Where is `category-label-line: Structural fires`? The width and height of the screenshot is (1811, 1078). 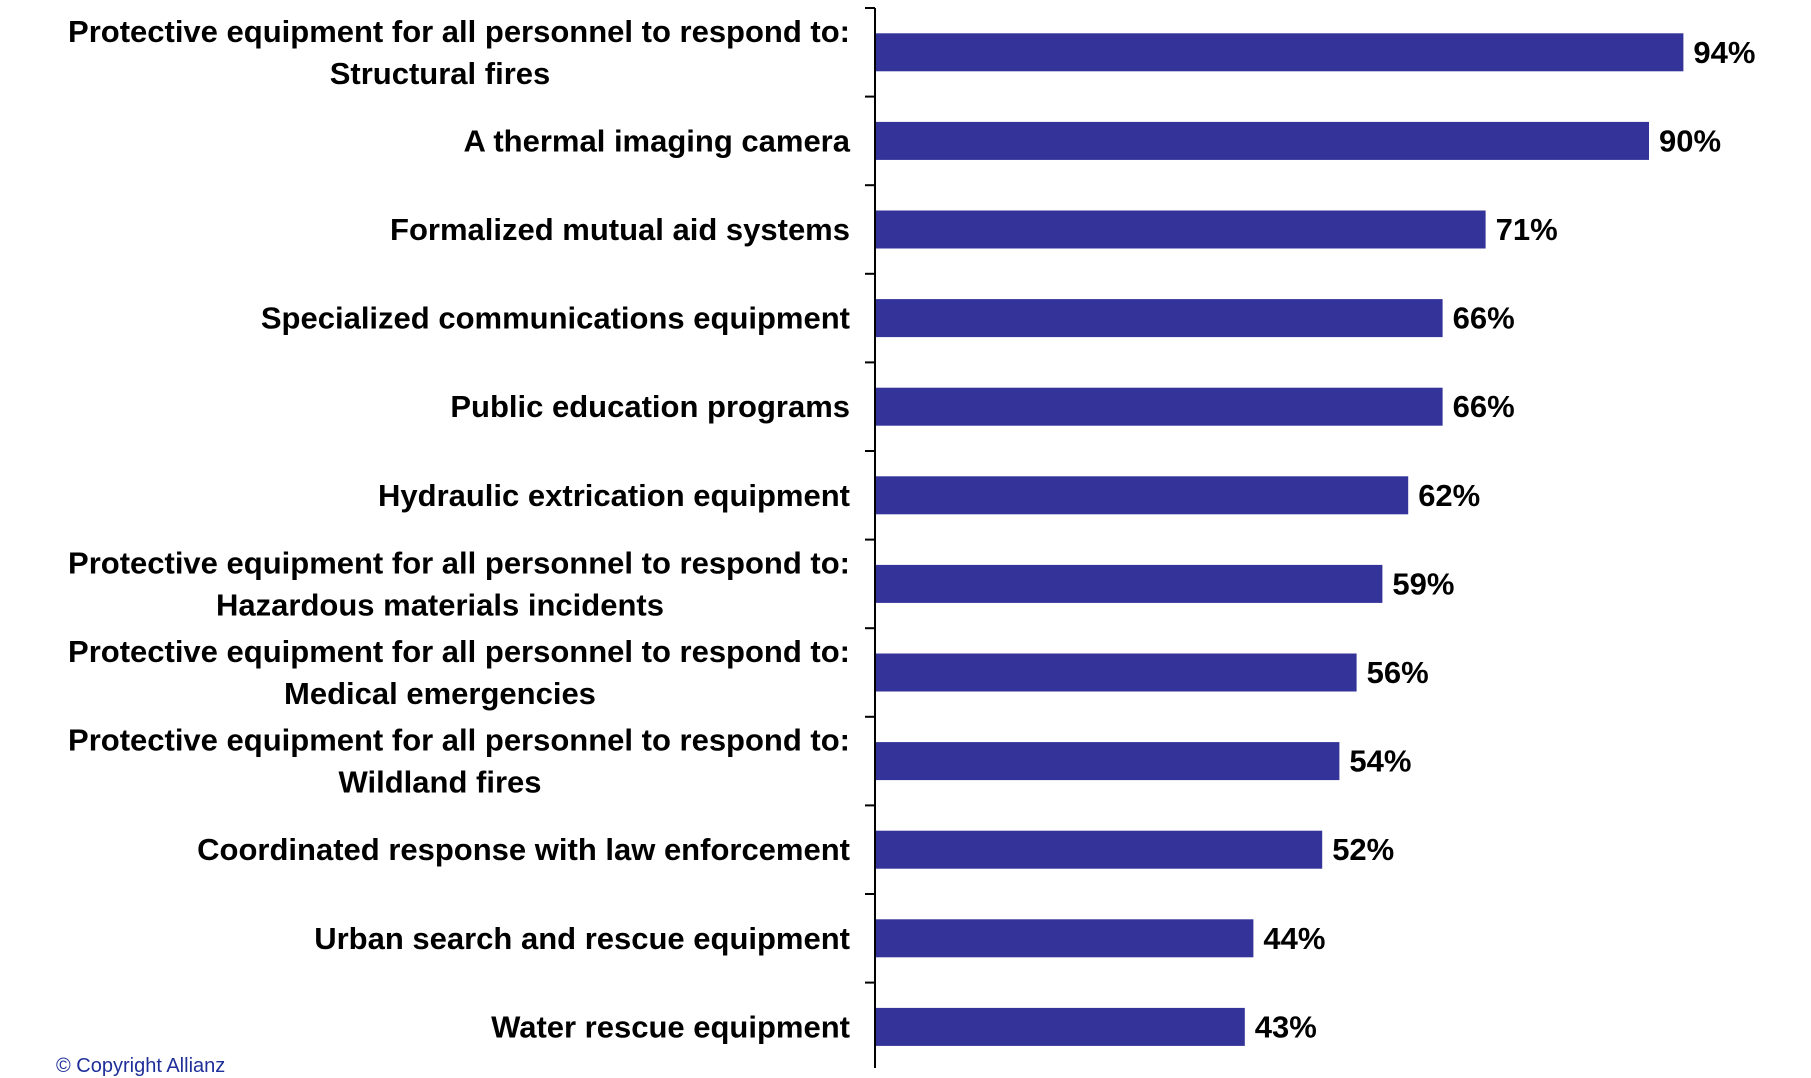 category-label-line: Structural fires is located at coordinates (440, 73).